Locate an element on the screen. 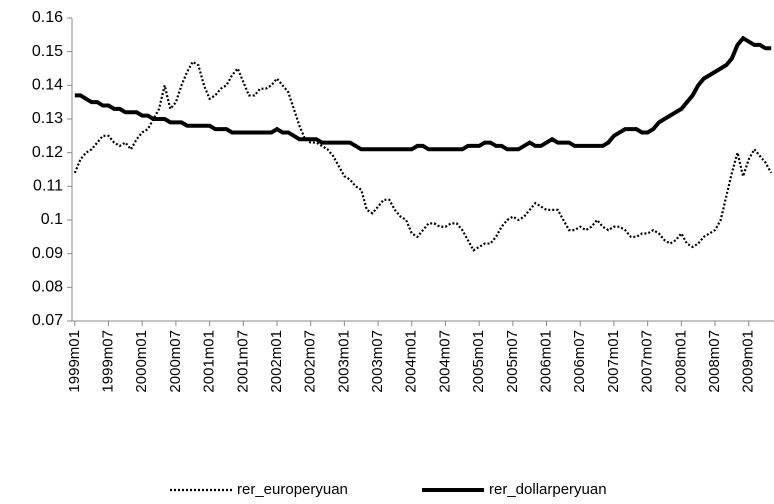 The image size is (774, 504). y-tick-label: 0.08 is located at coordinates (47, 287).